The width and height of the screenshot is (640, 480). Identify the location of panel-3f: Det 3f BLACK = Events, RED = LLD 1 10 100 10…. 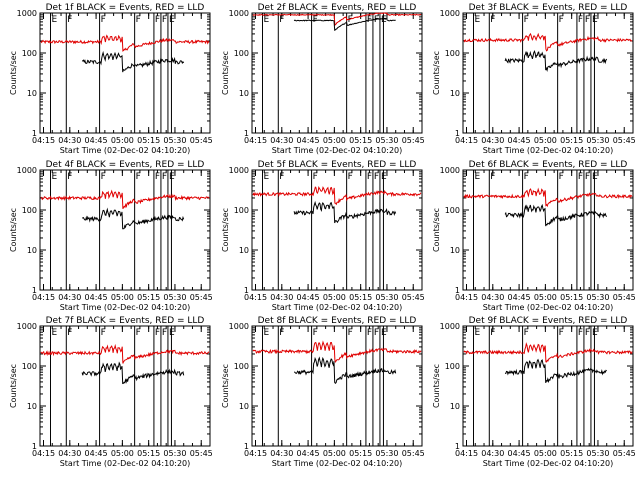
(534, 79).